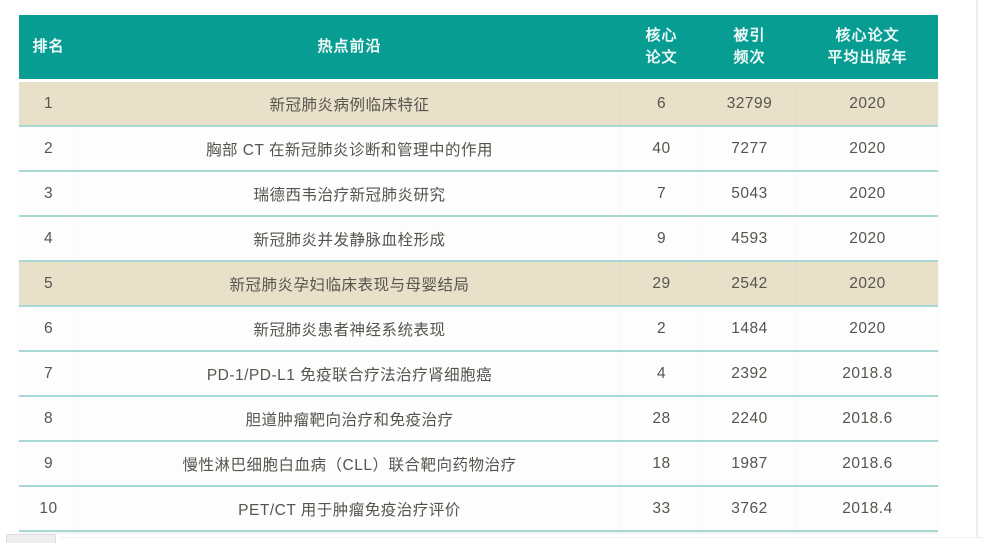 Image resolution: width=984 pixels, height=543 pixels. I want to click on cell-citations: 1987, so click(749, 464).